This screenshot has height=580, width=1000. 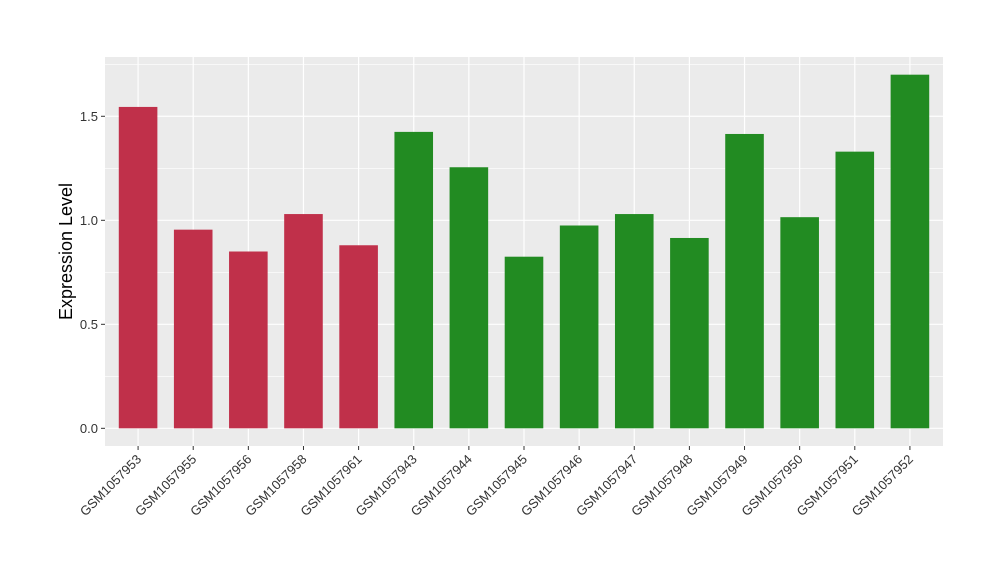 What do you see at coordinates (92, 272) in the screenshot?
I see `y-axis: 0.0 0.5 1.0 1.5` at bounding box center [92, 272].